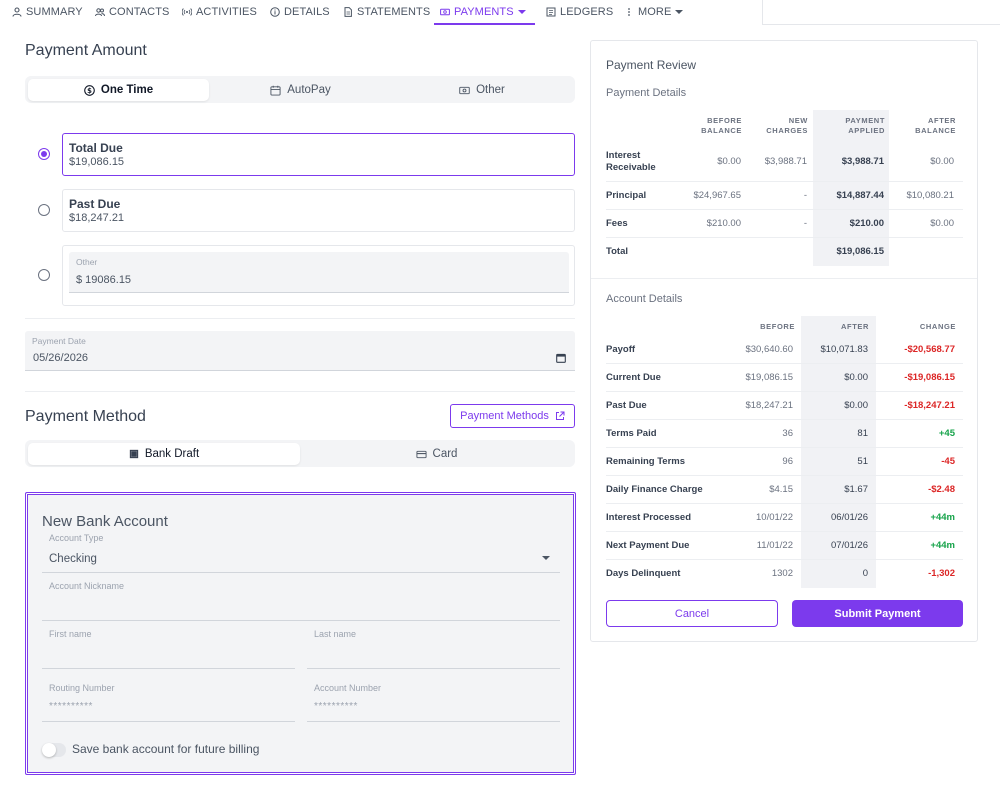  I want to click on tab-card-label: Card, so click(445, 454).